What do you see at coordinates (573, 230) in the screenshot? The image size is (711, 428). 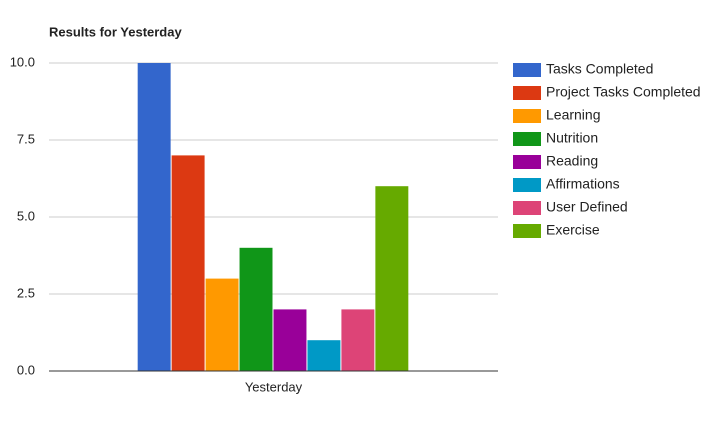 I see `legend-label: Exercise` at bounding box center [573, 230].